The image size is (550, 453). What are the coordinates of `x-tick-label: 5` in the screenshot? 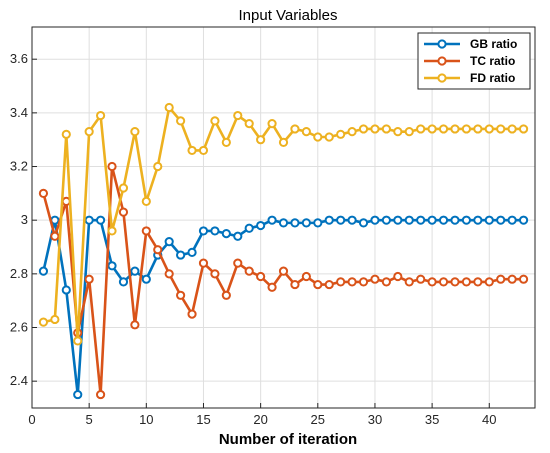 It's located at (89, 419).